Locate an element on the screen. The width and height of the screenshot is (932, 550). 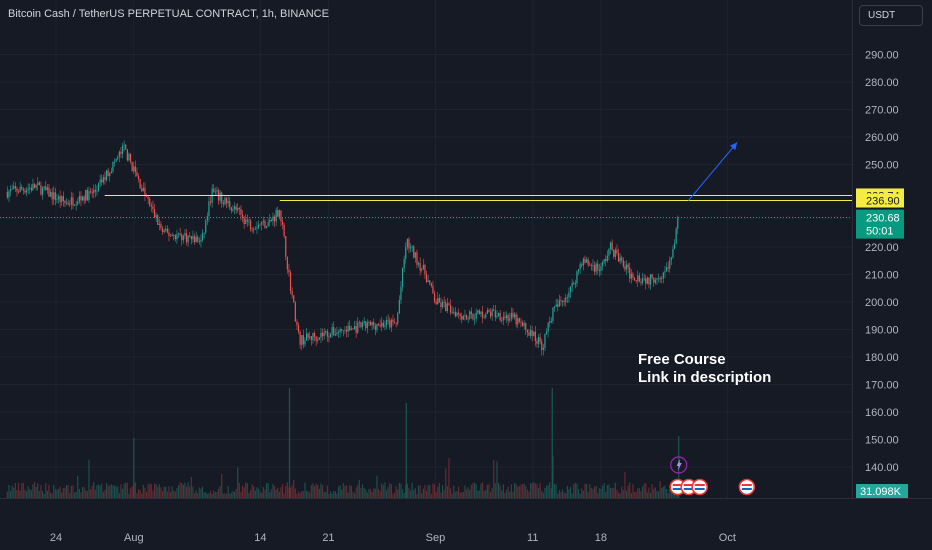
us-flag-stripe is located at coordinates (699, 485).